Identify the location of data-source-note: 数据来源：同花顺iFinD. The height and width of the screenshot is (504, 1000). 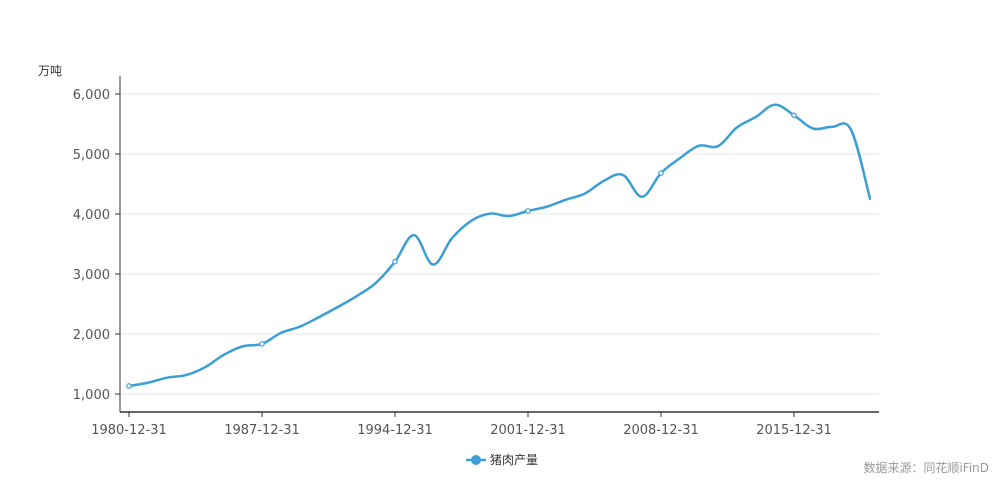
(926, 467).